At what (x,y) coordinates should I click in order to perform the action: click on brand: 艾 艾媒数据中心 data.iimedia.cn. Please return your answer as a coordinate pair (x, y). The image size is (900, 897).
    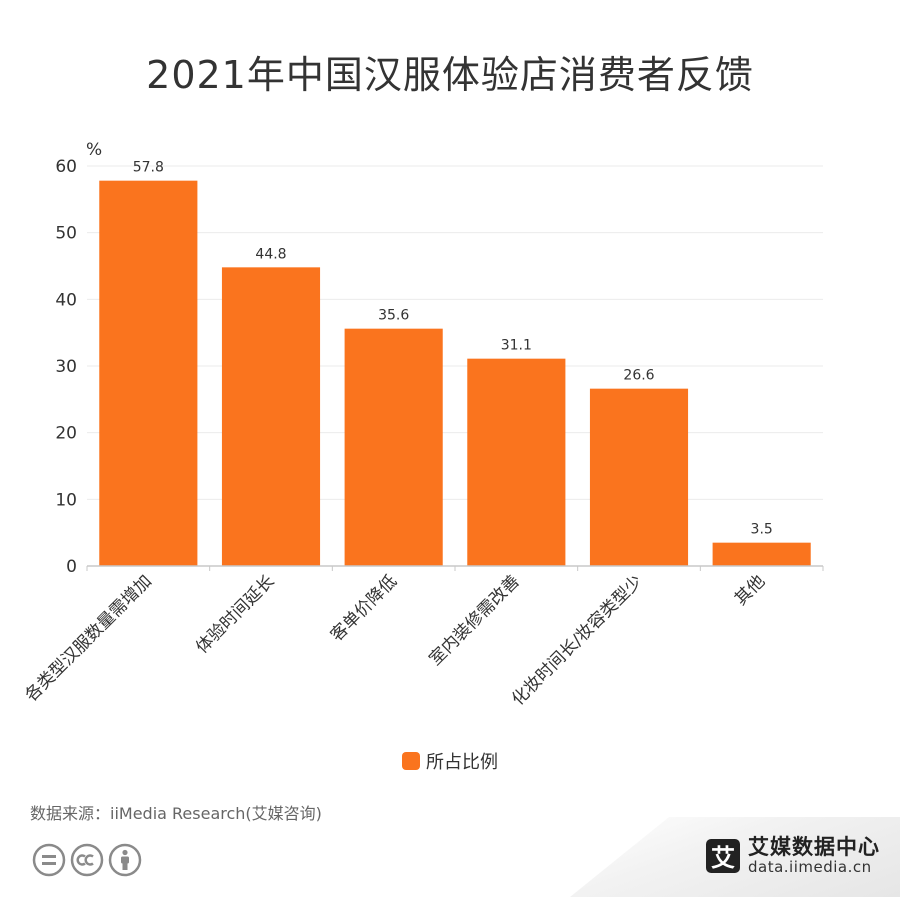
    Looking at the image, I should click on (793, 856).